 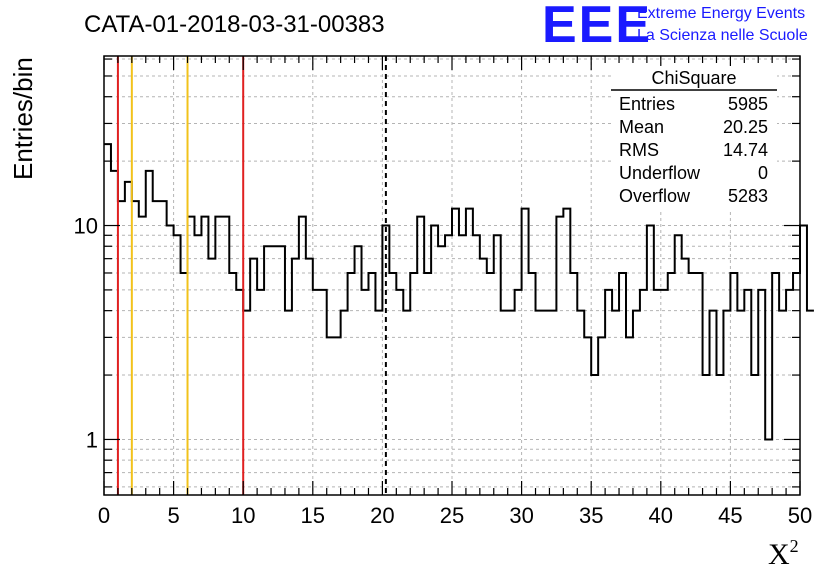 What do you see at coordinates (382, 515) in the screenshot?
I see `x-tick-label: 20` at bounding box center [382, 515].